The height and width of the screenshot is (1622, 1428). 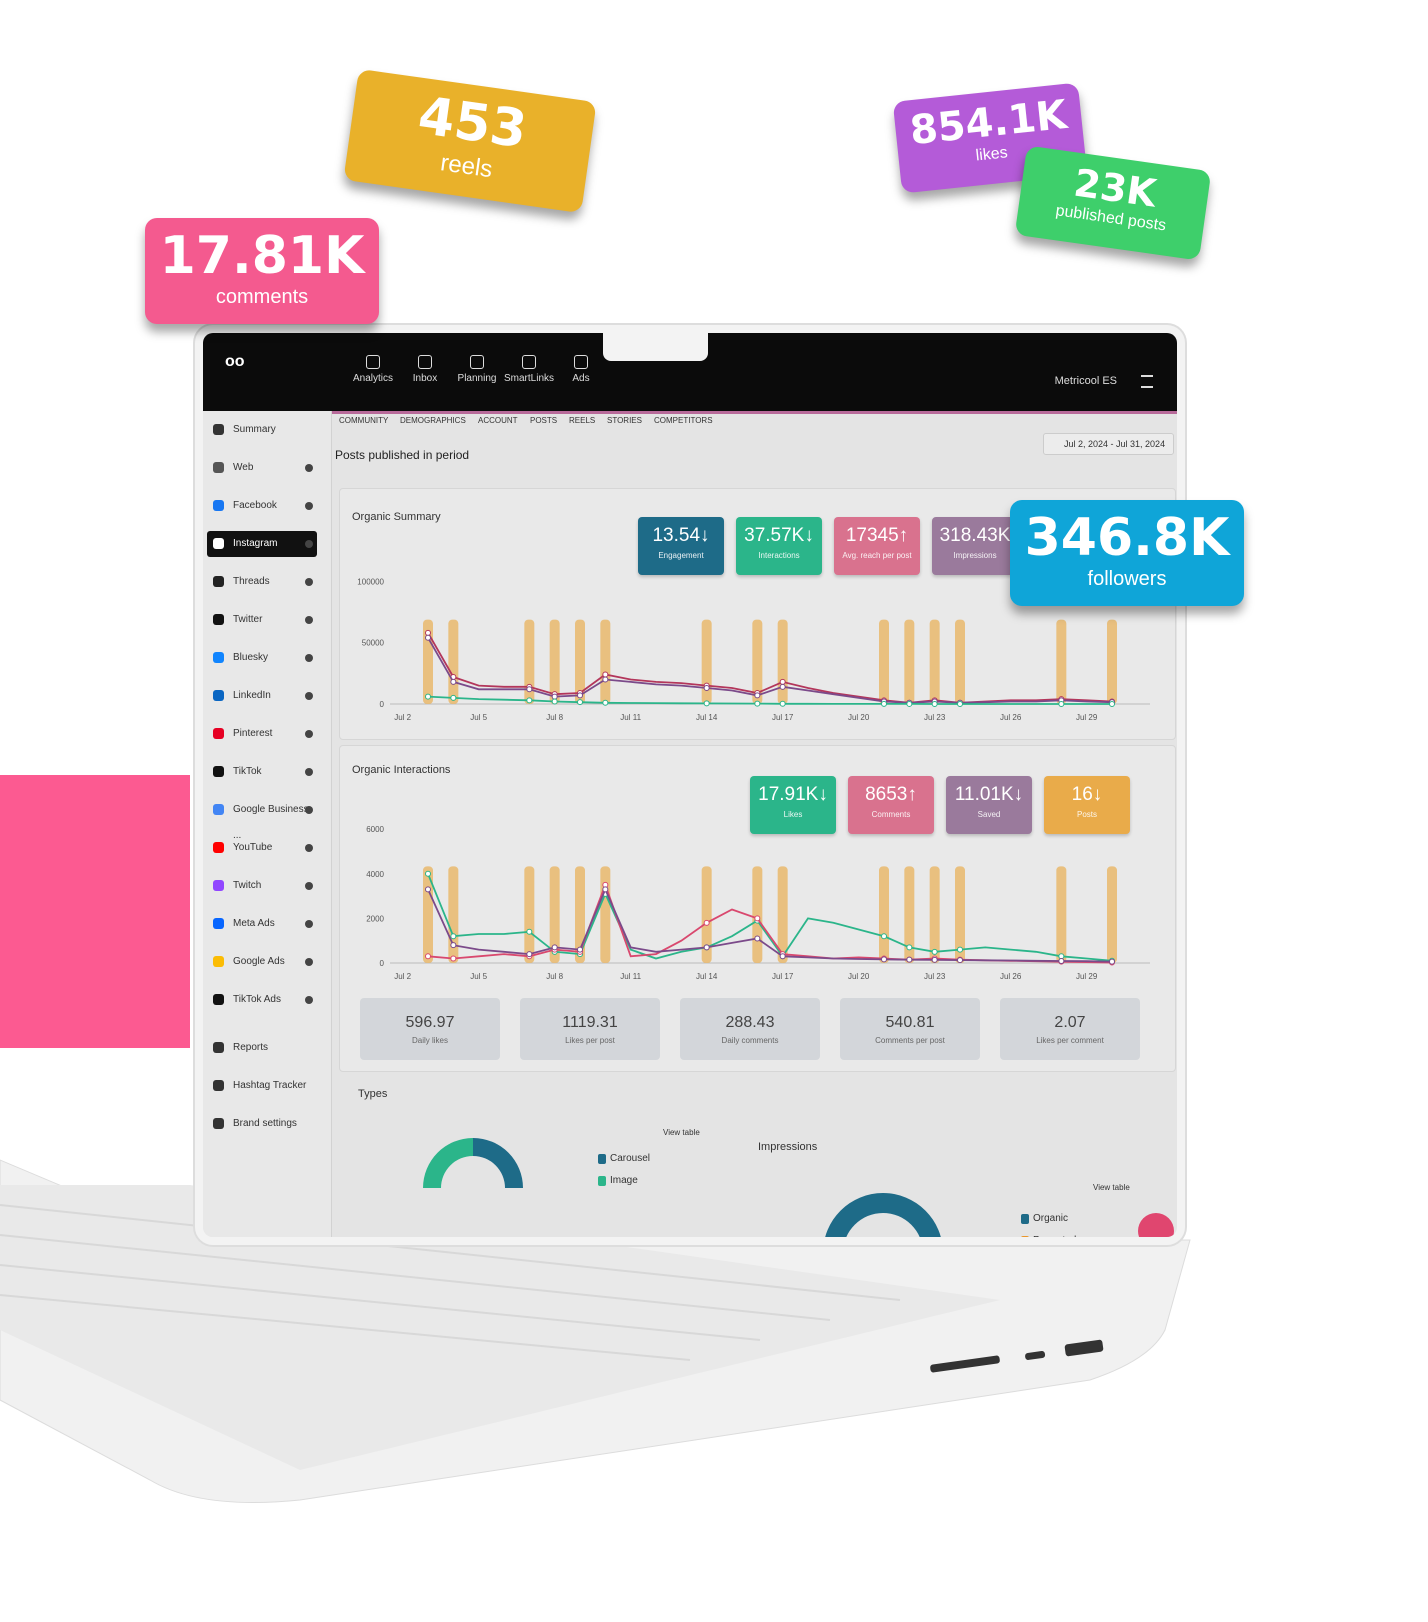 I want to click on tab: DEMOGRAPHICS, so click(x=433, y=420).